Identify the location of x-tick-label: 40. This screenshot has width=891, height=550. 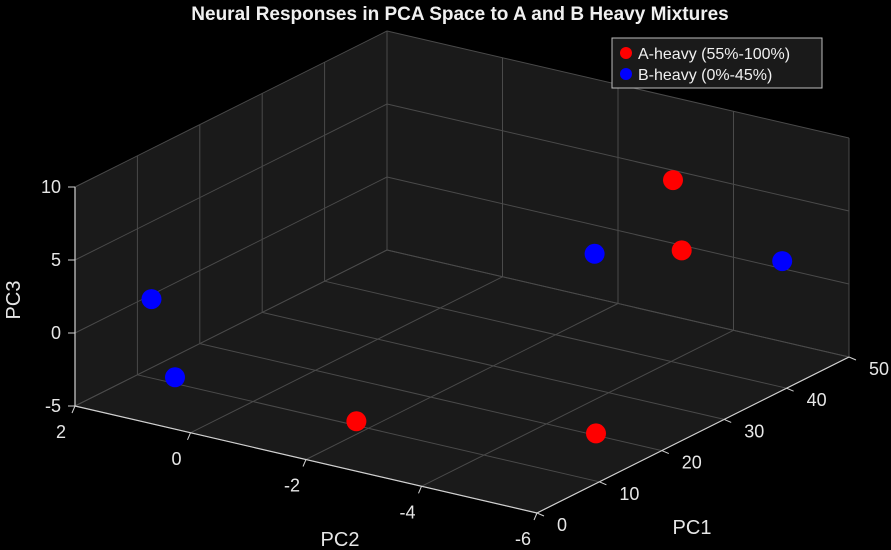
(817, 400).